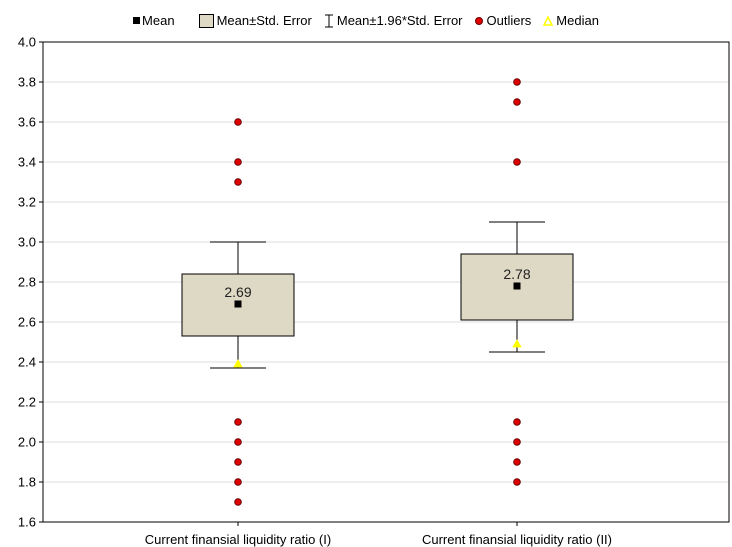  Describe the element at coordinates (158, 20) in the screenshot. I see `legend-mean-label: Mean` at that location.